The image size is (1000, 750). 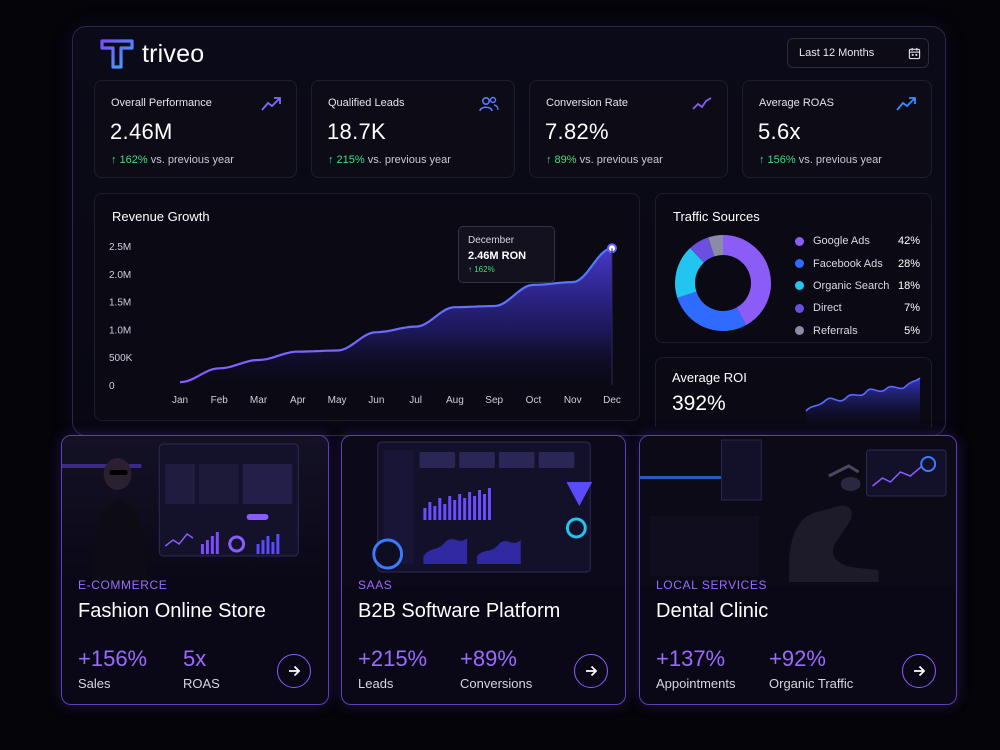 I want to click on pulse-icon, so click(x=702, y=103).